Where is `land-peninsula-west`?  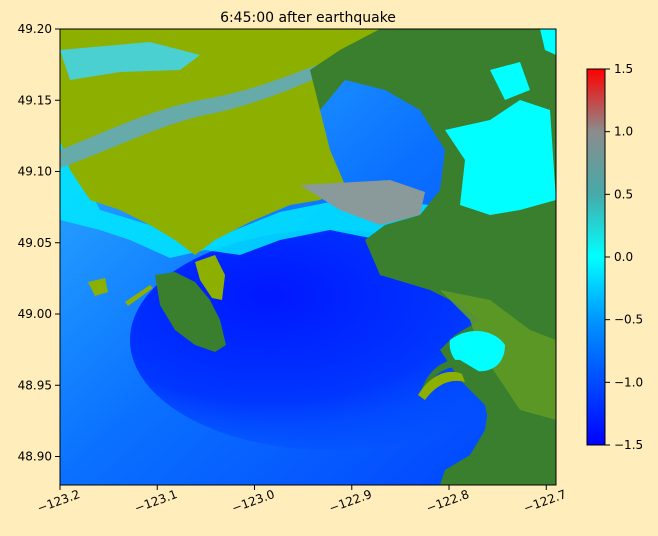 land-peninsula-west is located at coordinates (190, 312).